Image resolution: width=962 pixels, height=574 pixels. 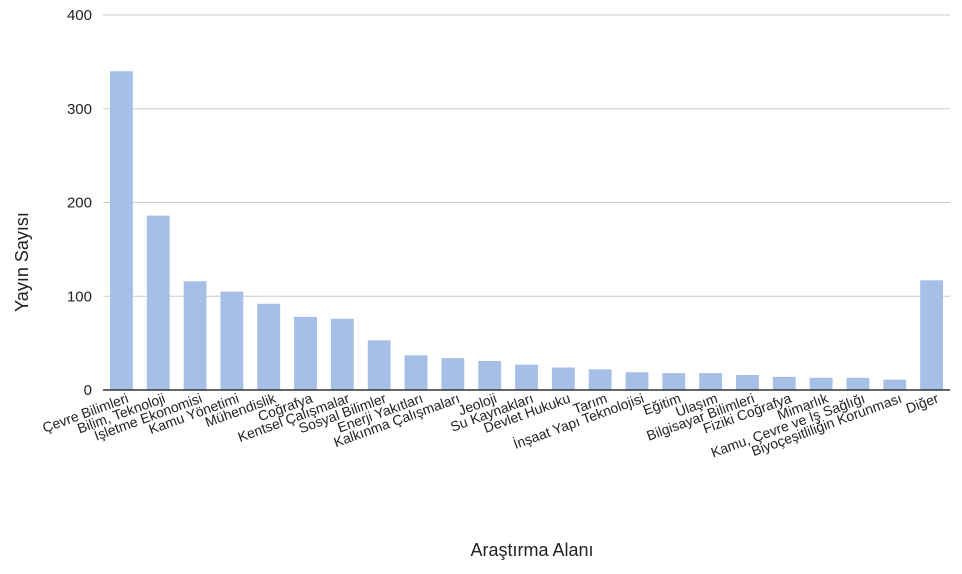 What do you see at coordinates (79, 296) in the screenshot?
I see `y-tick-label: 100` at bounding box center [79, 296].